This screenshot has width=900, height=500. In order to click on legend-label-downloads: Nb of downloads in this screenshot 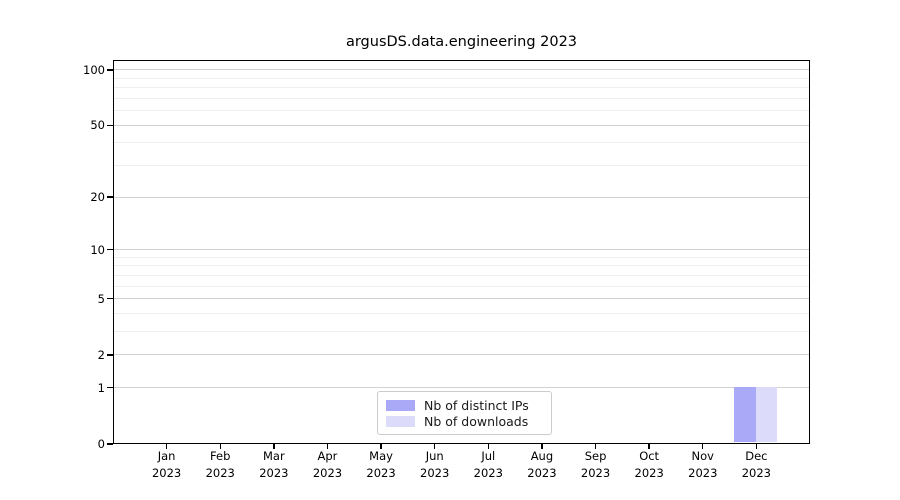, I will do `click(476, 421)`.